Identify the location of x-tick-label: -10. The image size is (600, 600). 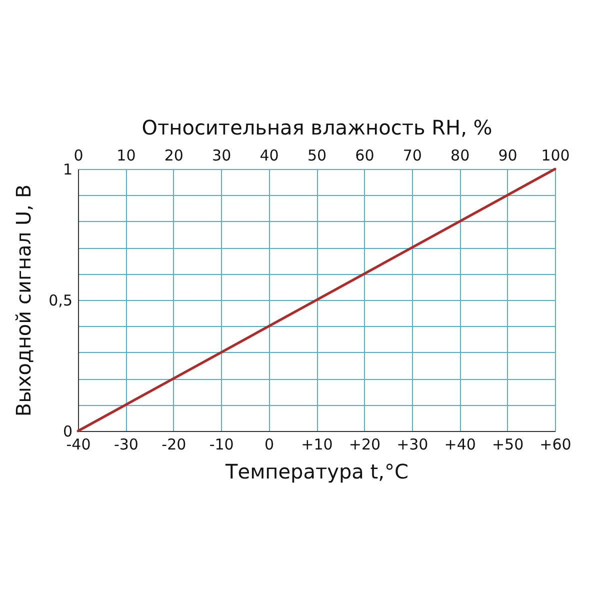
(221, 445).